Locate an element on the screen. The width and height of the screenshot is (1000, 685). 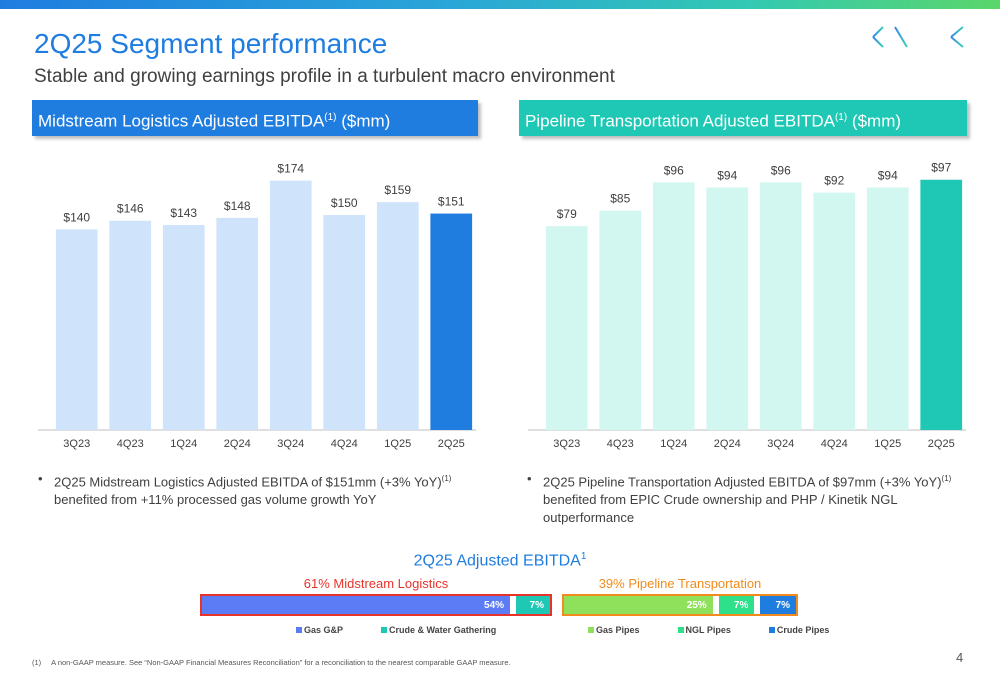
pipeline-data-label: $85 is located at coordinates (620, 199).